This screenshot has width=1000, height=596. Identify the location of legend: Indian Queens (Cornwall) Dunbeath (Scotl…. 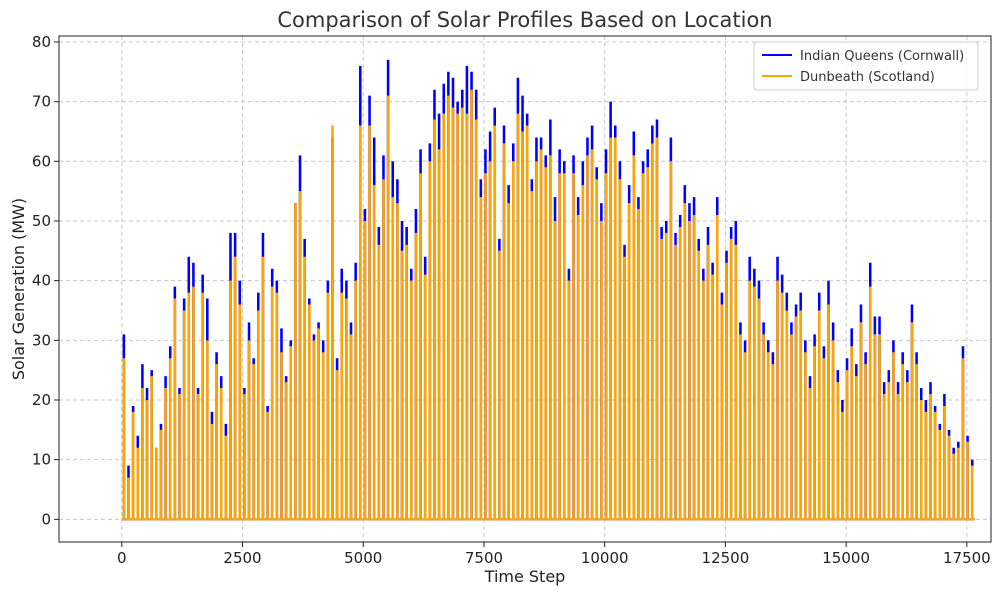
(866, 66).